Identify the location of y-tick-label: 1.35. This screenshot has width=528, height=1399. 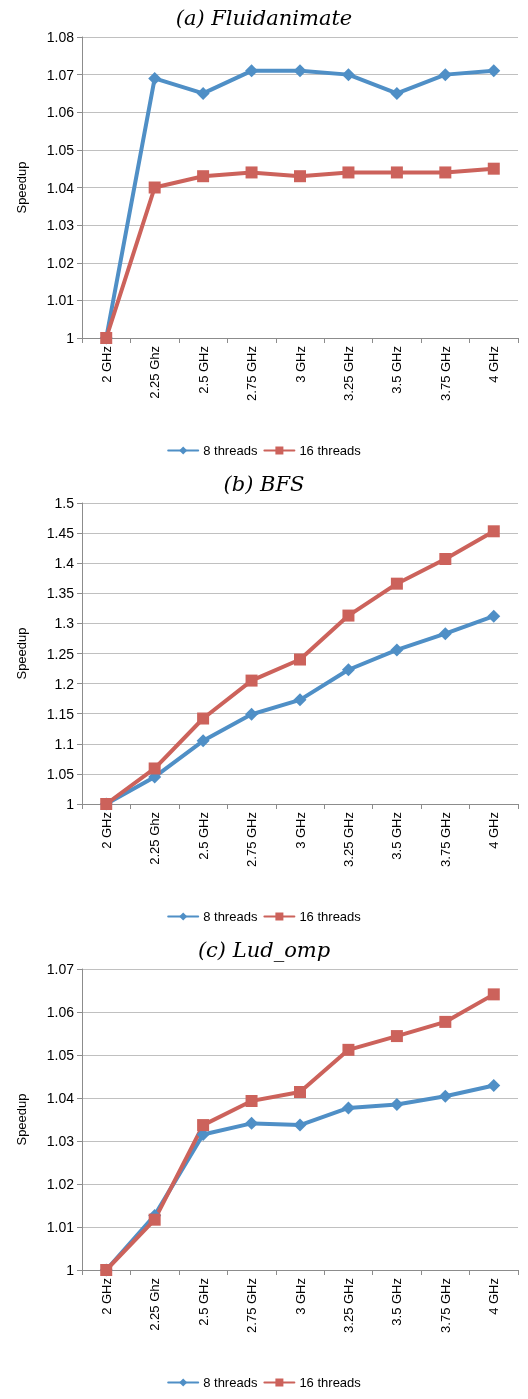
(60, 593).